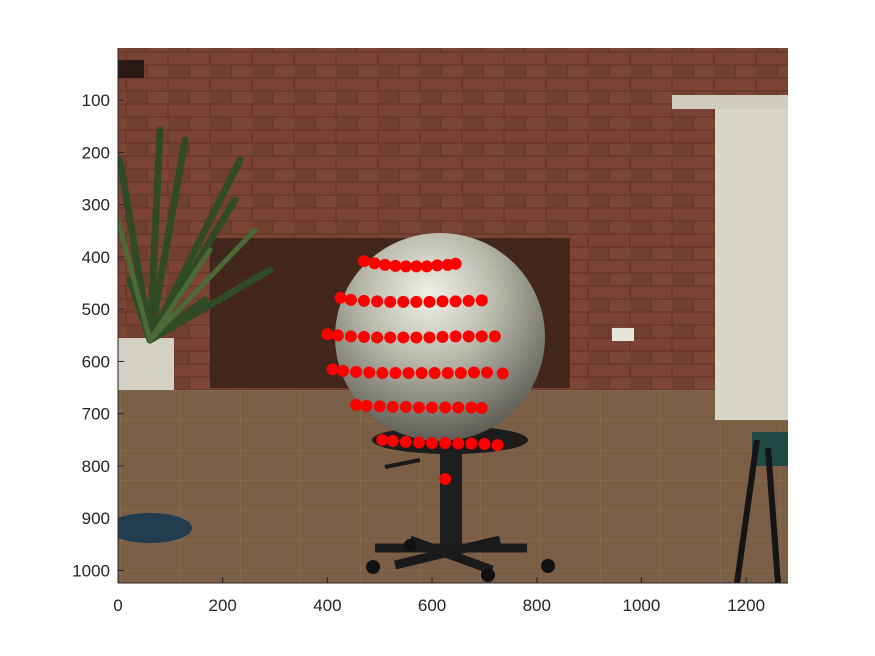 This screenshot has height=656, width=875. I want to click on y-tick-label: 400, so click(96, 257).